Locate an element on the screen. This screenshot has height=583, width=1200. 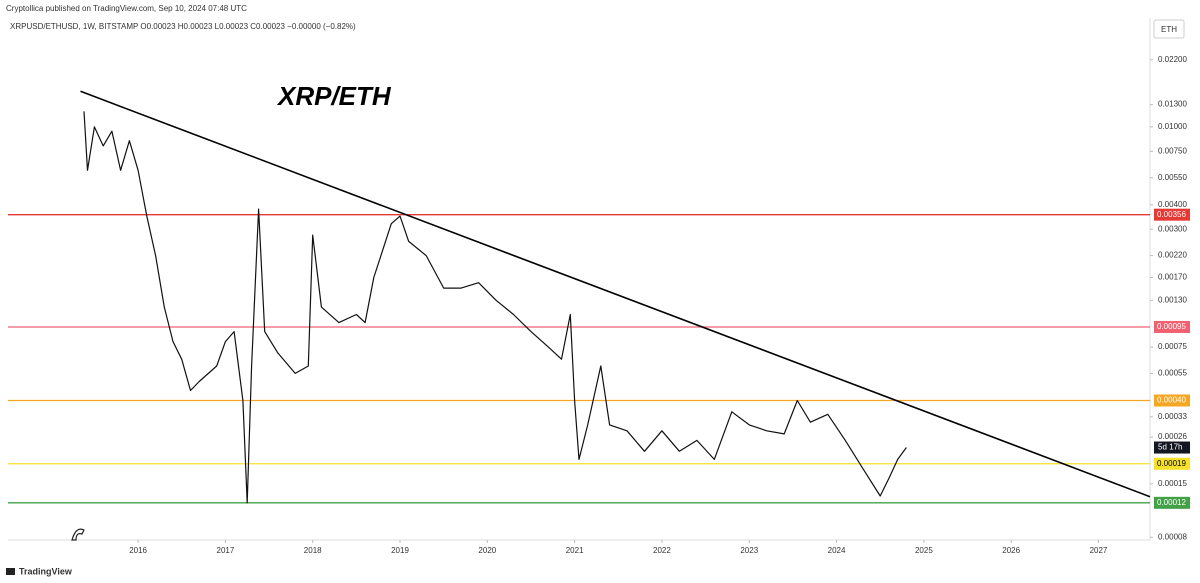
x-tick-label: 2027 is located at coordinates (1099, 550).